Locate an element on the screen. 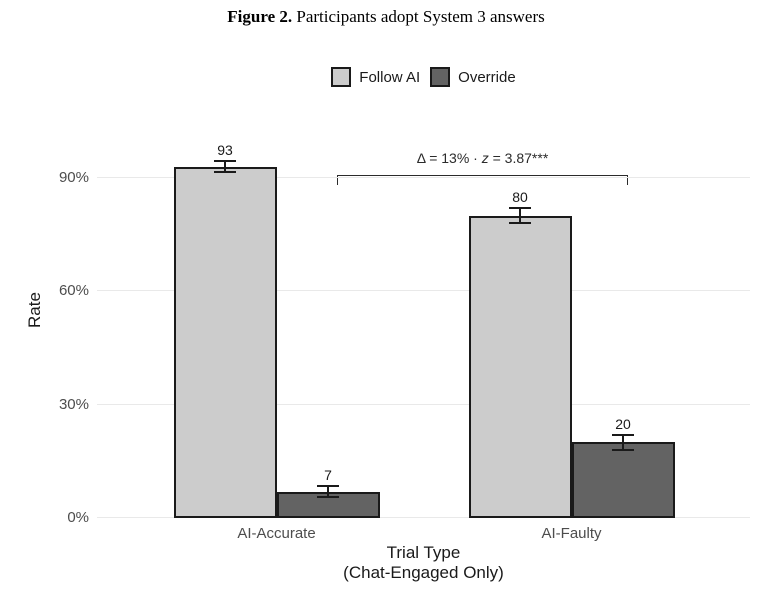 This screenshot has height=594, width=772. bar-value-label: 80 is located at coordinates (520, 197).